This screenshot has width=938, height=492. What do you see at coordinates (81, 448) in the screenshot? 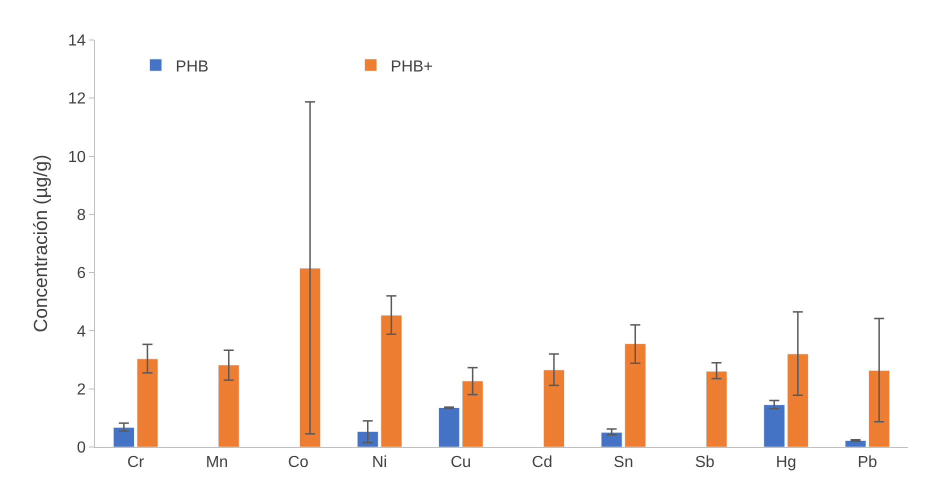
I see `y-tick-label: 0` at bounding box center [81, 448].